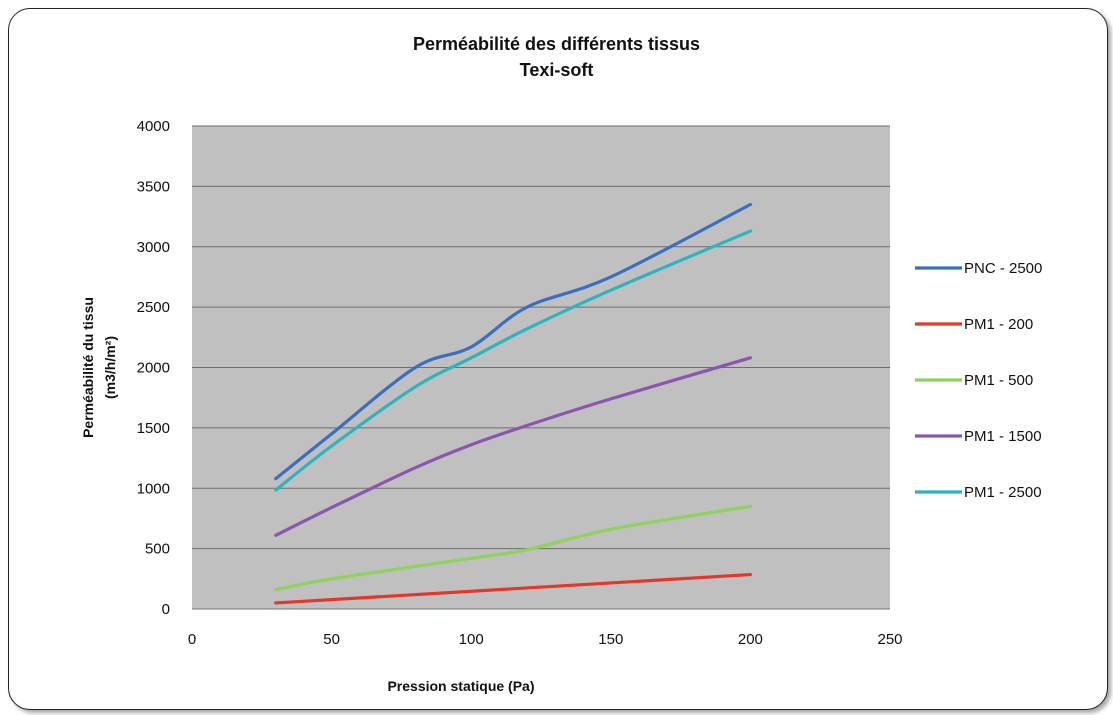 The image size is (1113, 715). I want to click on x-axis-ticks: 0 50 100 150 200 250, so click(545, 639).